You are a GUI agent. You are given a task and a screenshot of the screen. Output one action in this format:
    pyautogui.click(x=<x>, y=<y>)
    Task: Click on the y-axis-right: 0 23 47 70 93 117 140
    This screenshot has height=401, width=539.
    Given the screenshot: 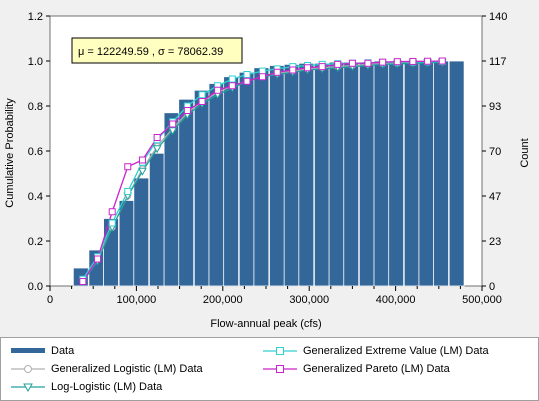 What is the action you would take?
    pyautogui.click(x=494, y=152)
    